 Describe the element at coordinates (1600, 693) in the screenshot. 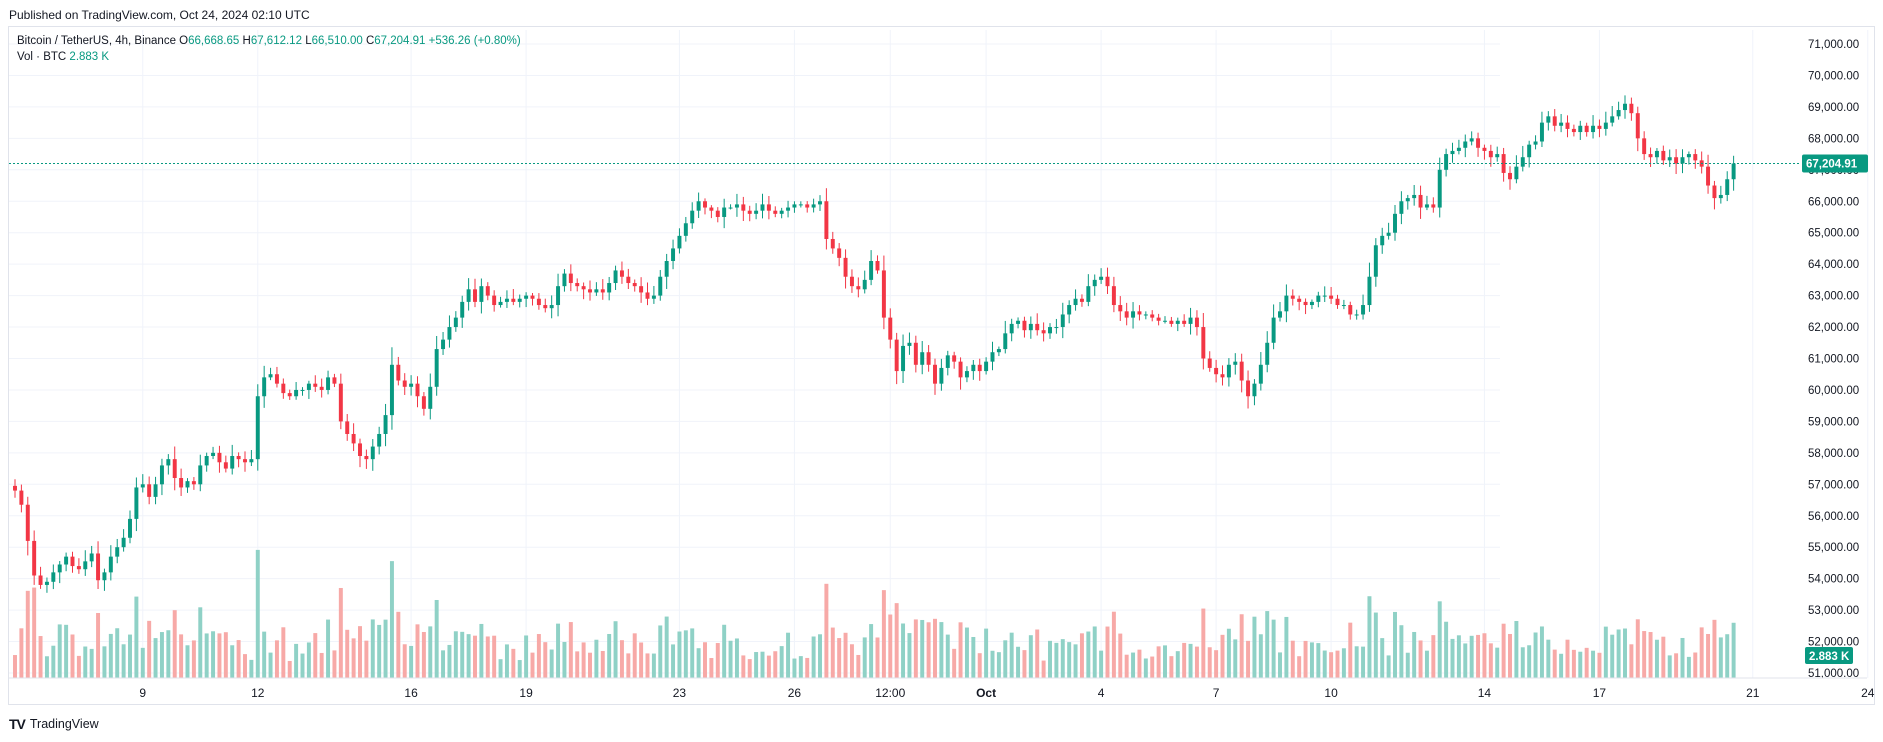

I see `time-tick-label: 17` at that location.